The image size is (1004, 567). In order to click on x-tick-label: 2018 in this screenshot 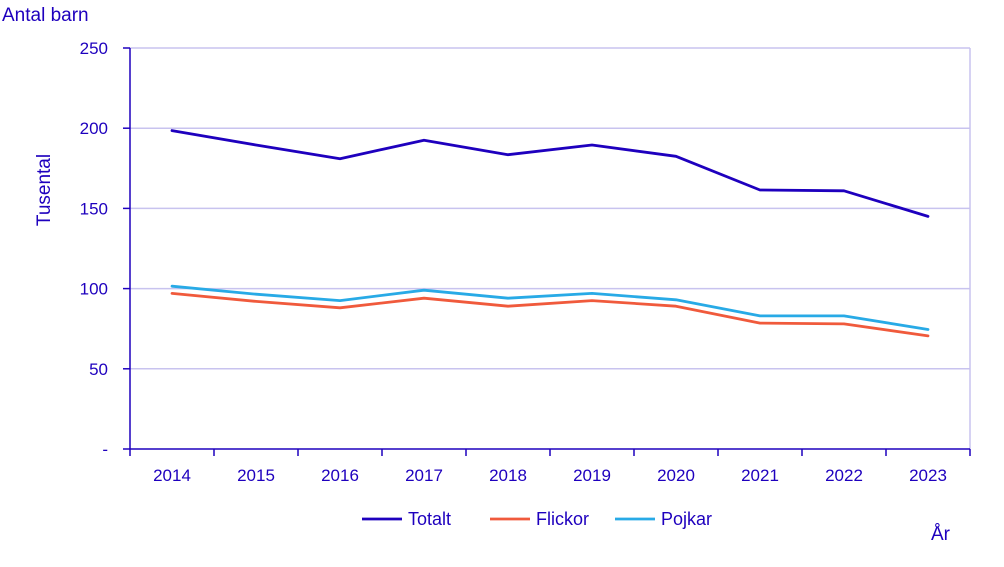, I will do `click(508, 475)`.